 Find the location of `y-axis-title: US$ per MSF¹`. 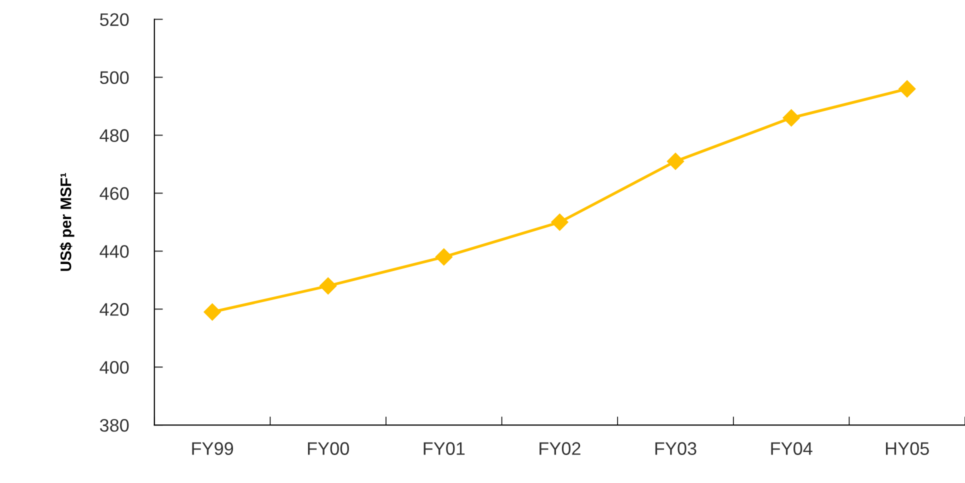

y-axis-title: US$ per MSF¹ is located at coordinates (67, 221).